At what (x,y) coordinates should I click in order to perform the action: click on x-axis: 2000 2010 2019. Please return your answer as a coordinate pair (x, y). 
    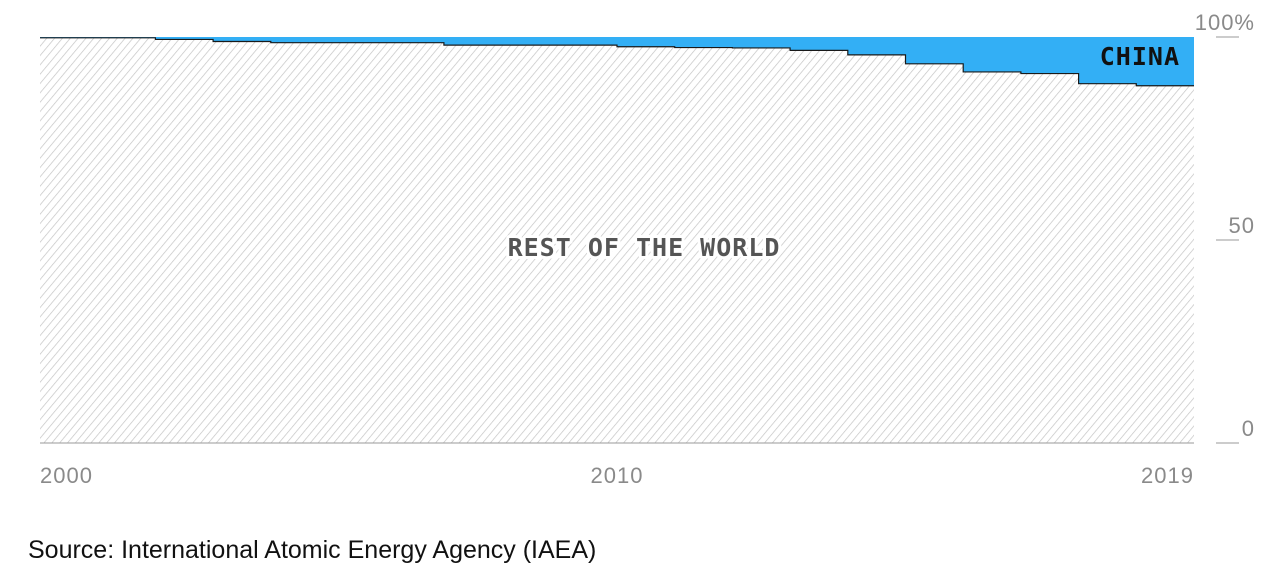
    Looking at the image, I should click on (617, 475).